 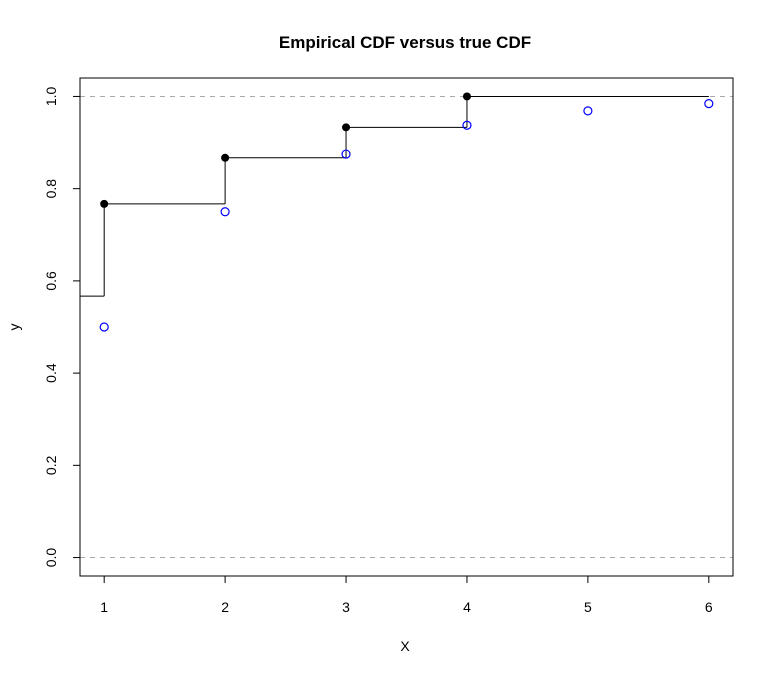 What do you see at coordinates (62, 327) in the screenshot?
I see `y-axis: 0.0 0.2 0.4 0.6 0.8 1.0` at bounding box center [62, 327].